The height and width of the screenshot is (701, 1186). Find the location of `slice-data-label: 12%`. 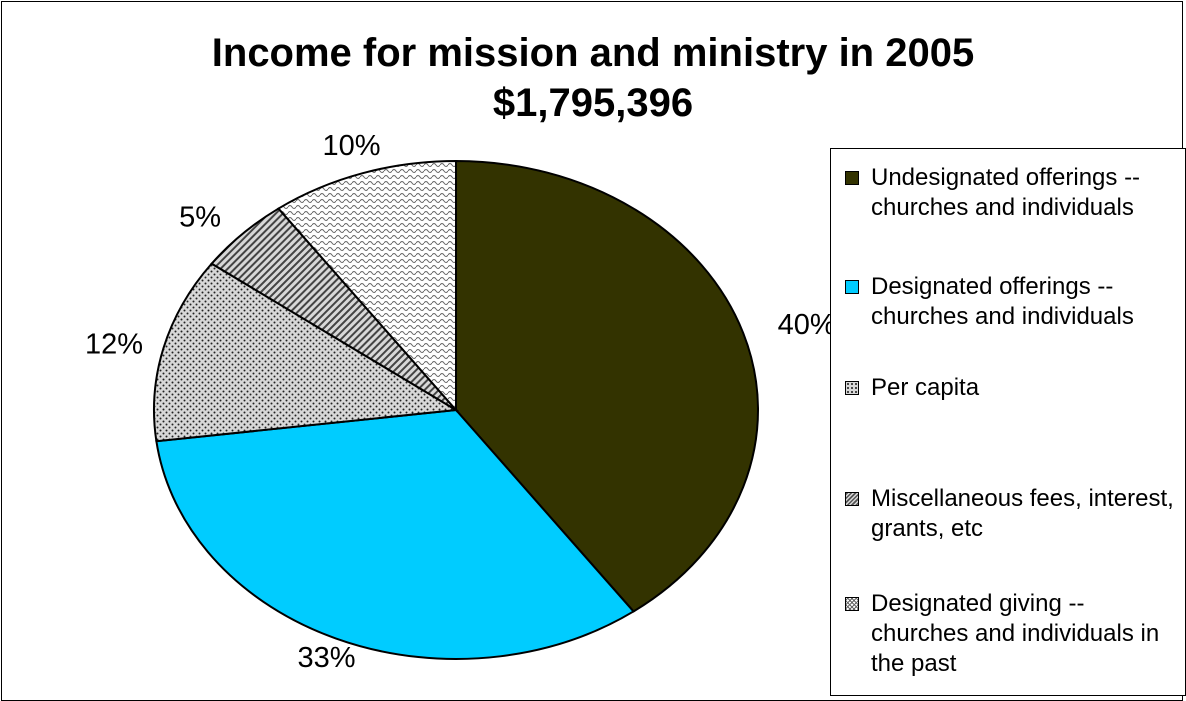

slice-data-label: 12% is located at coordinates (114, 345).